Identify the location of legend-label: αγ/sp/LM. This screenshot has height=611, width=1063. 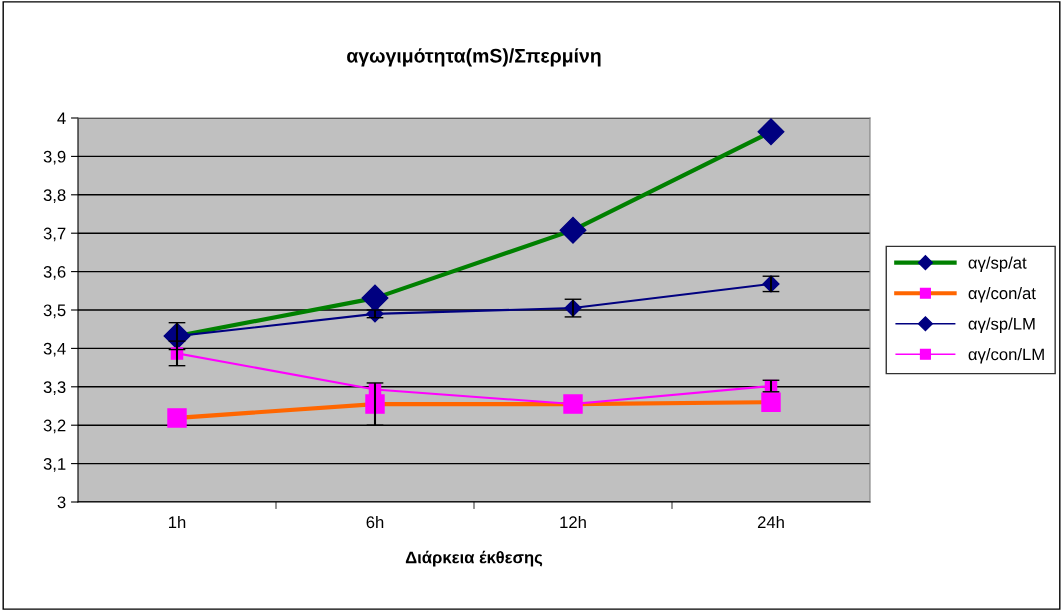
(1001, 325).